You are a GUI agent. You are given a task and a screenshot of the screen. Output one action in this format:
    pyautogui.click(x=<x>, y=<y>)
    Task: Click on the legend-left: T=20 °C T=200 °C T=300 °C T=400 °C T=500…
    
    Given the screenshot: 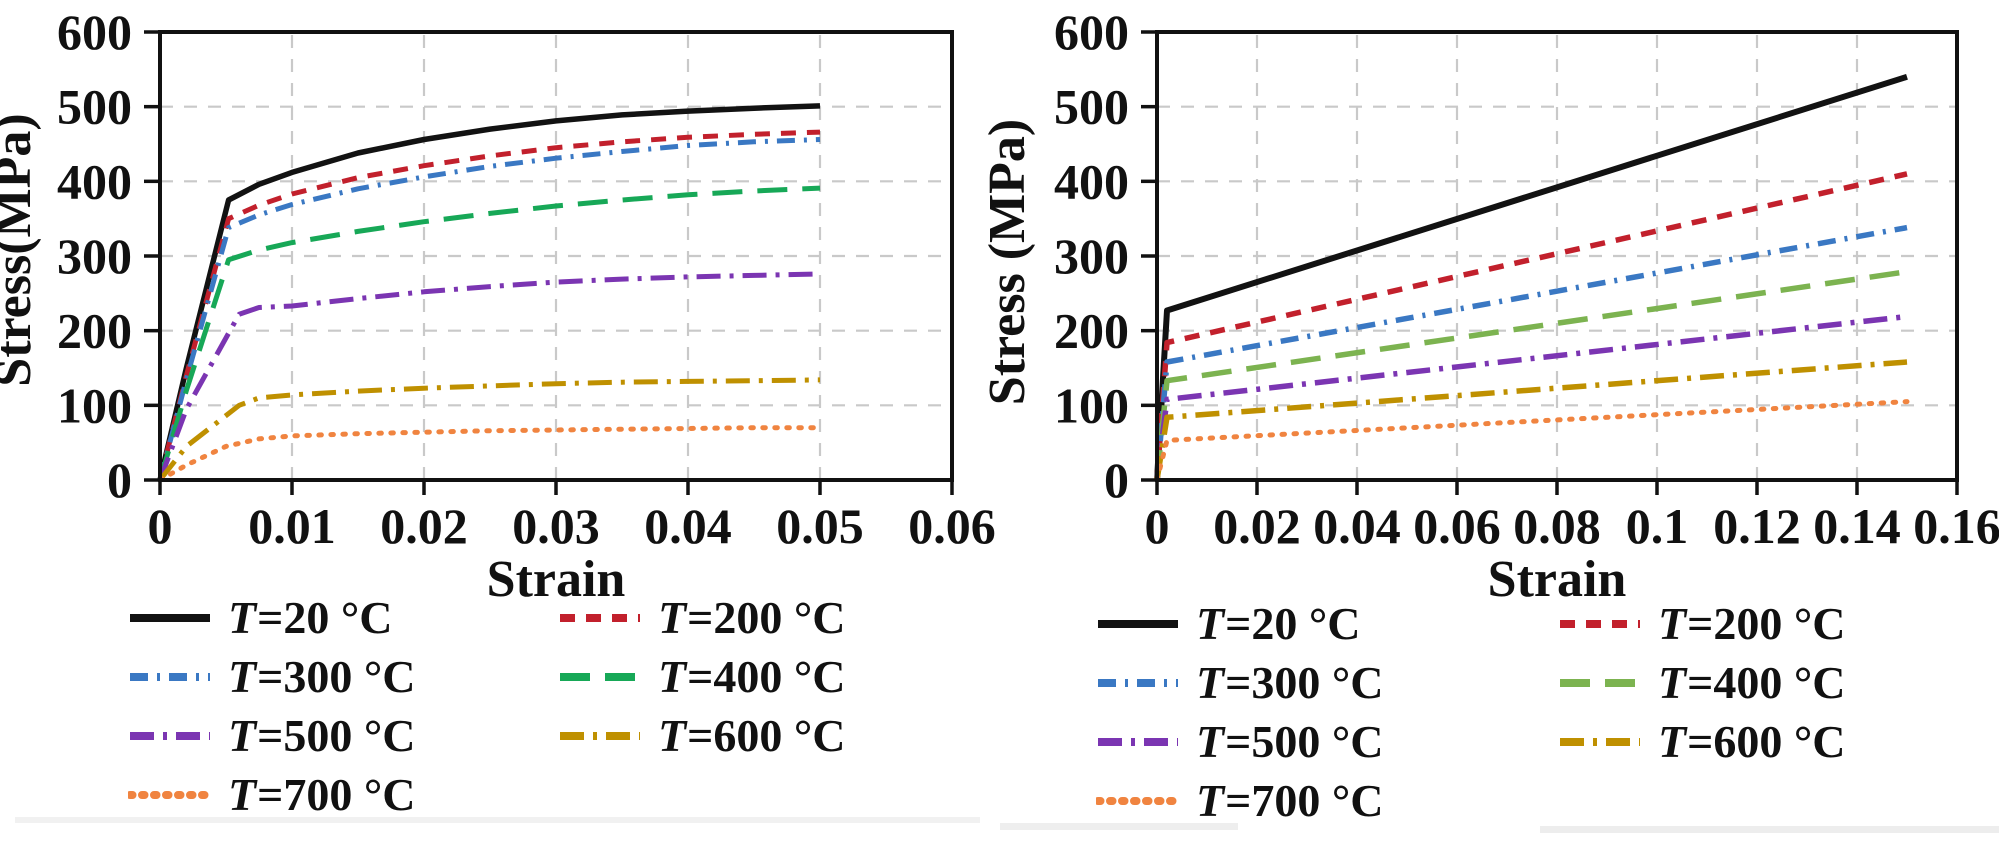 What is the action you would take?
    pyautogui.click(x=486, y=706)
    